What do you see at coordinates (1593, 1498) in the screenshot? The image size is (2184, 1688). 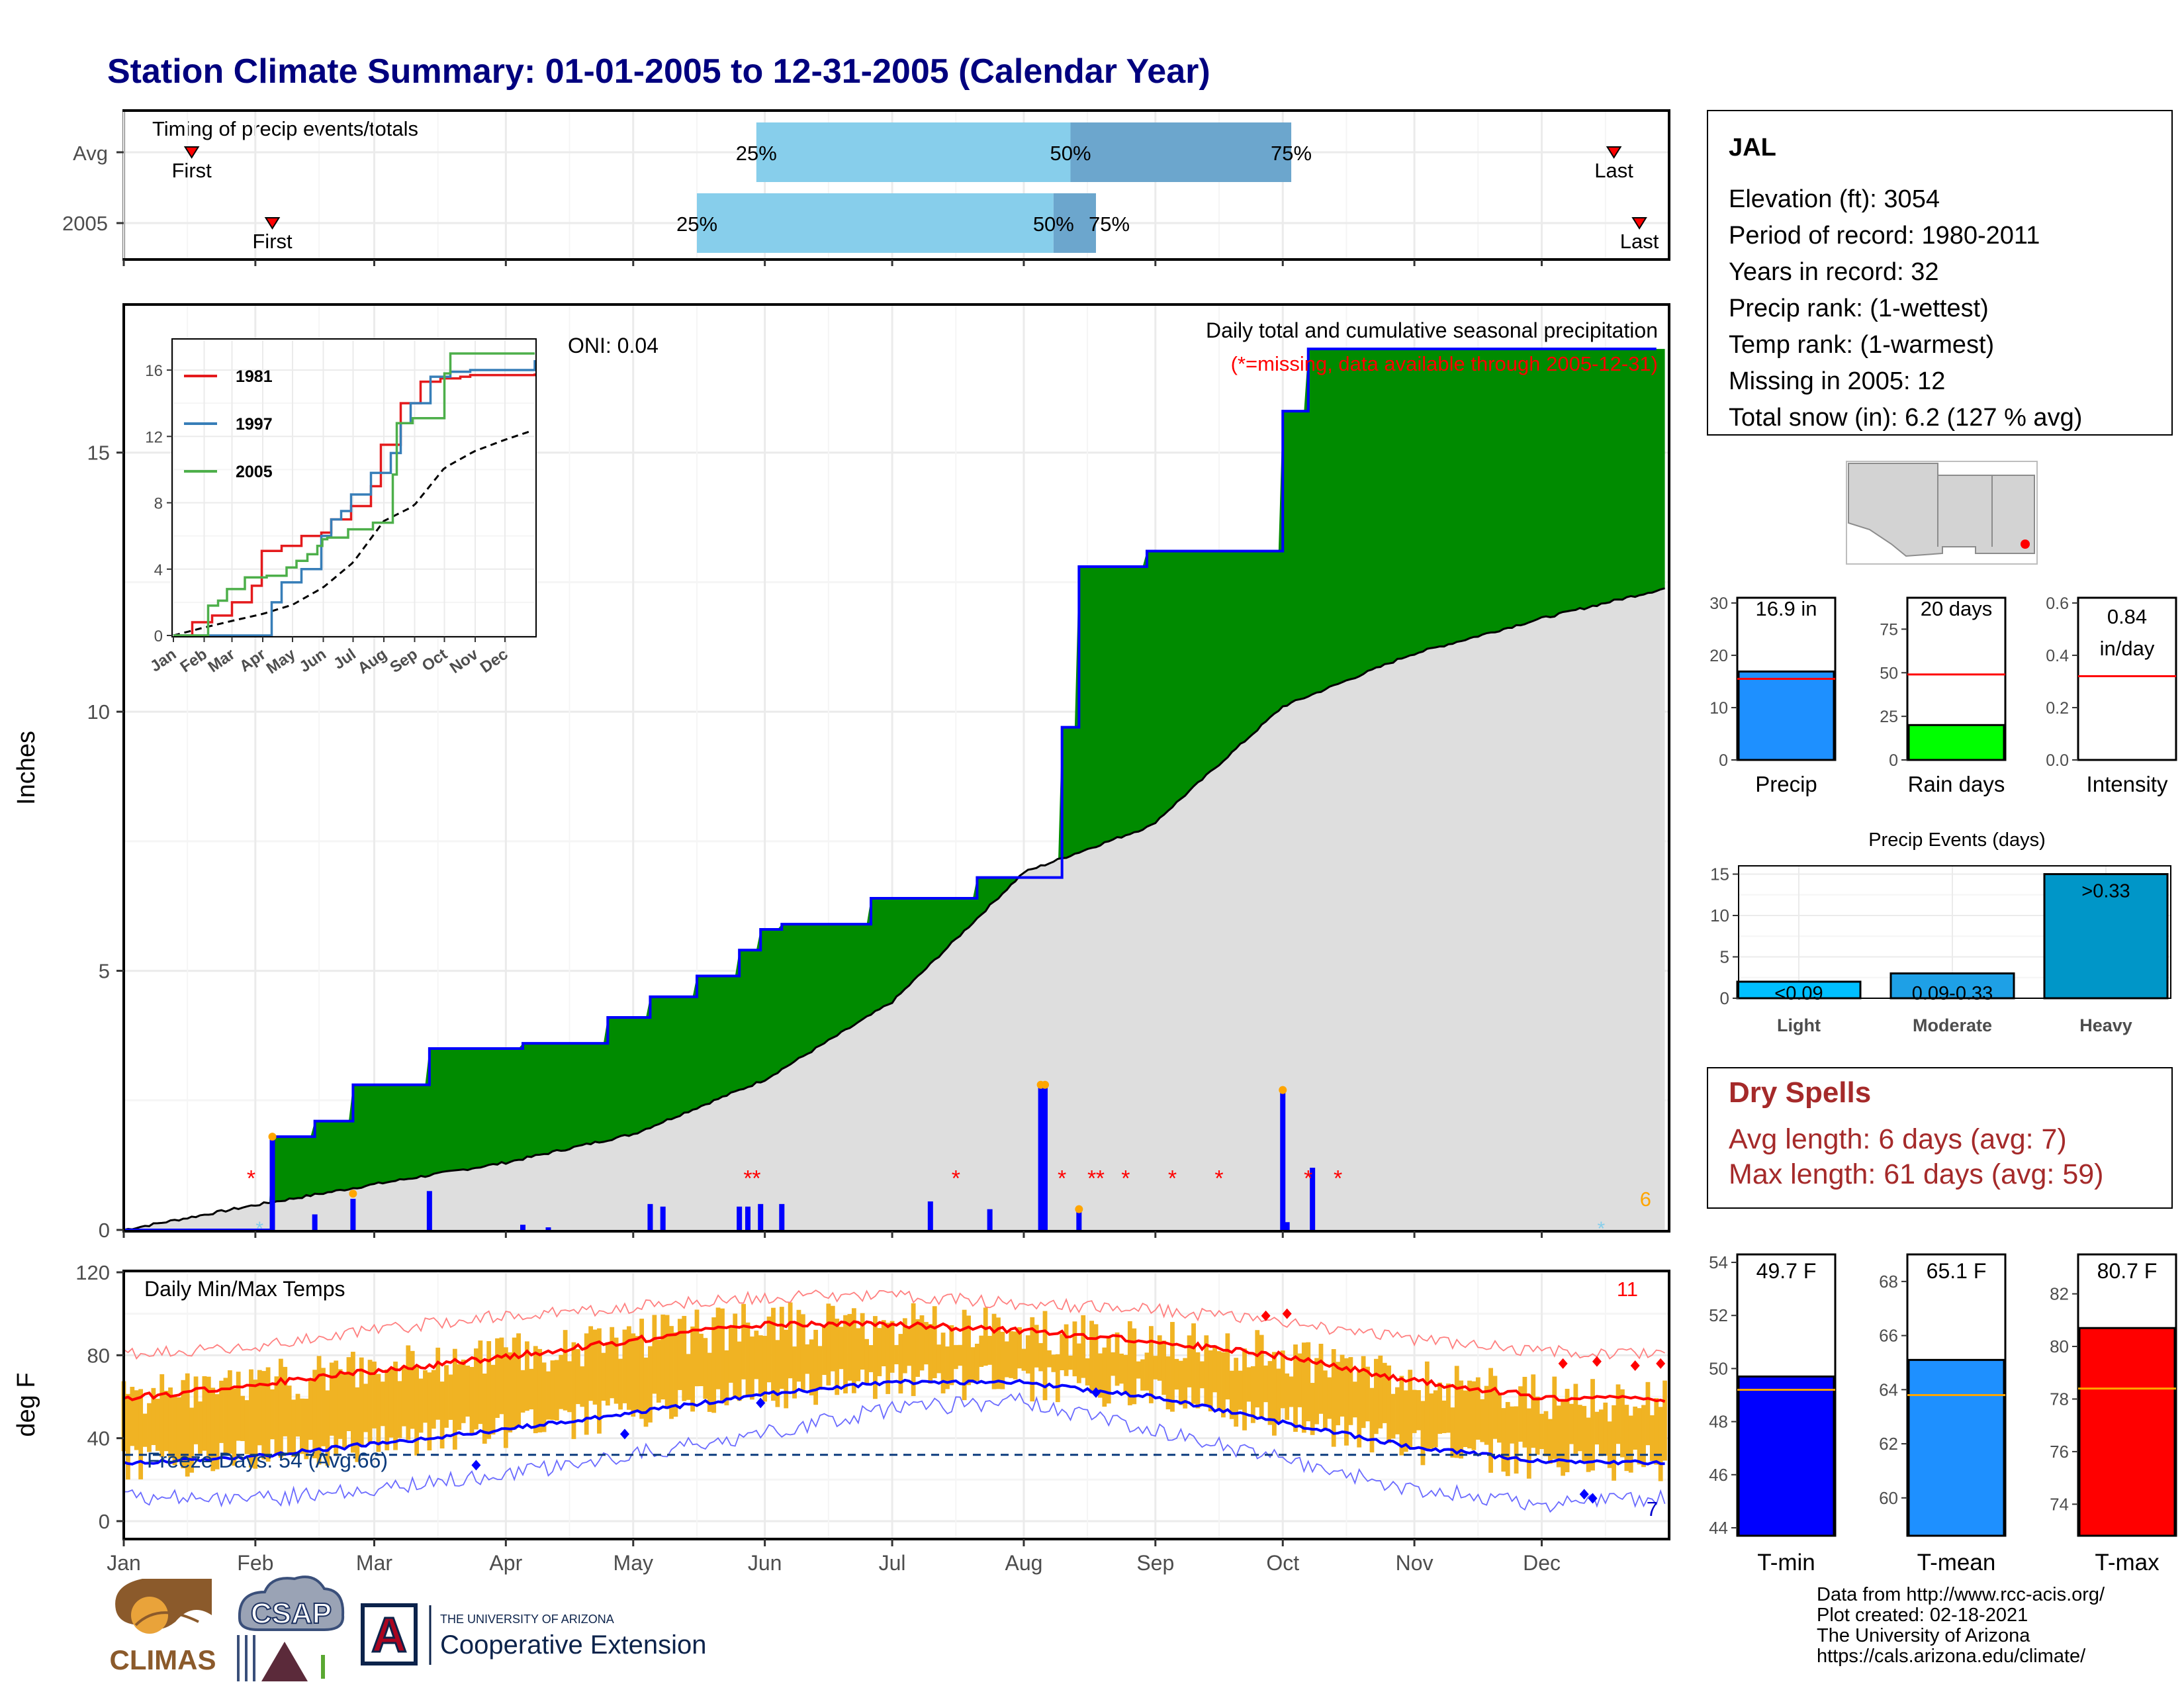 I see `record-min-marker` at bounding box center [1593, 1498].